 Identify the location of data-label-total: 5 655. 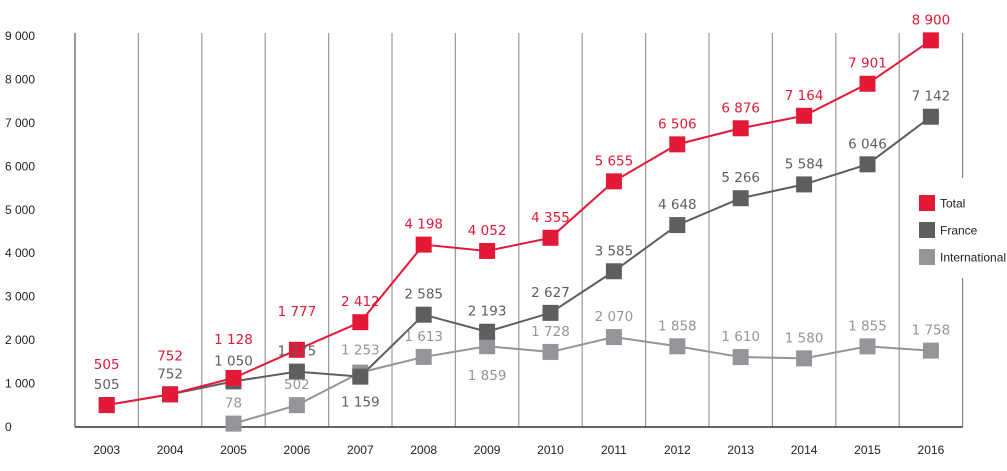
(614, 161).